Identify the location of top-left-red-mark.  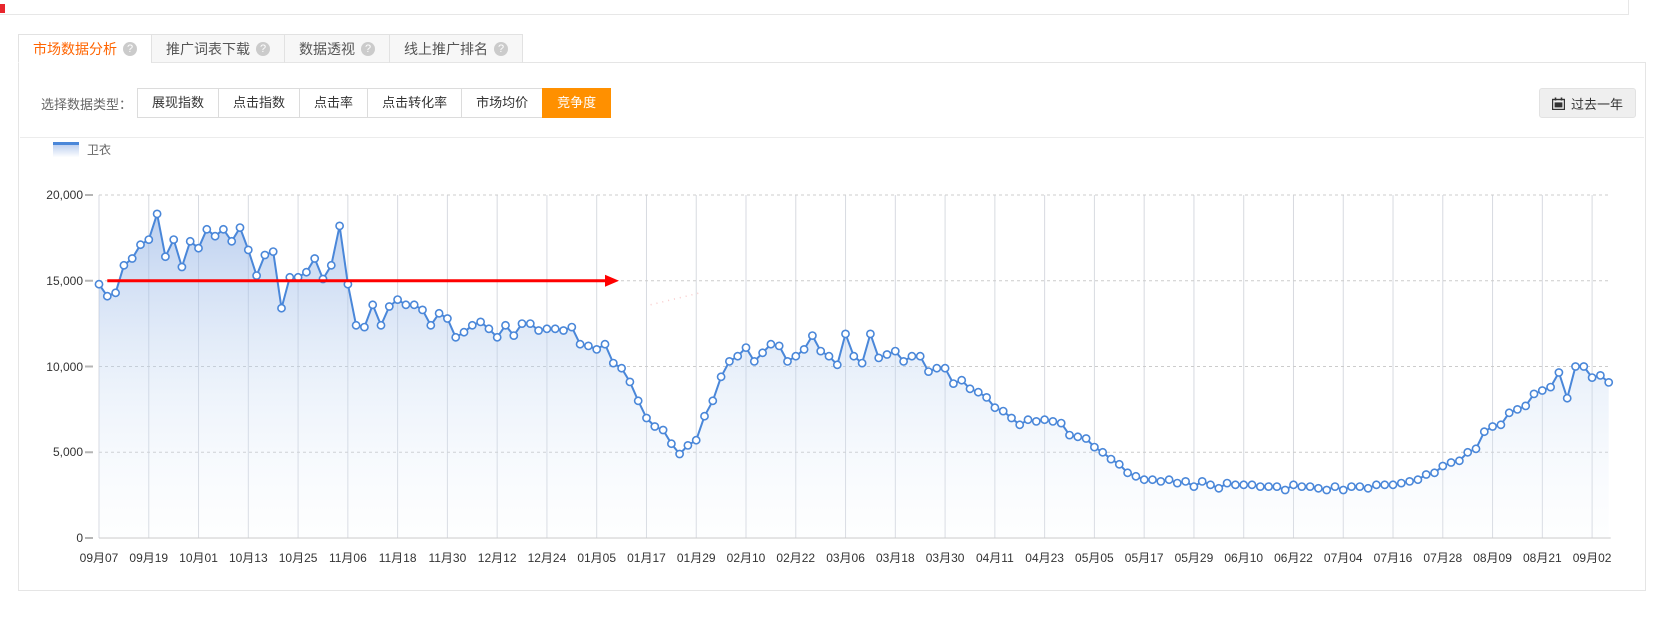
(2, 8).